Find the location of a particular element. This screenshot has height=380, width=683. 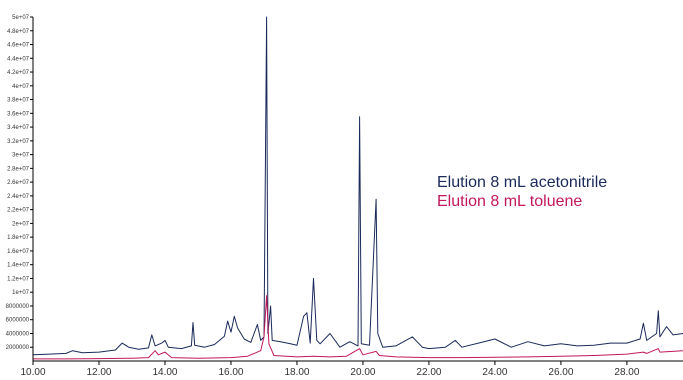

y-tick-label: 2000000 is located at coordinates (18, 348).